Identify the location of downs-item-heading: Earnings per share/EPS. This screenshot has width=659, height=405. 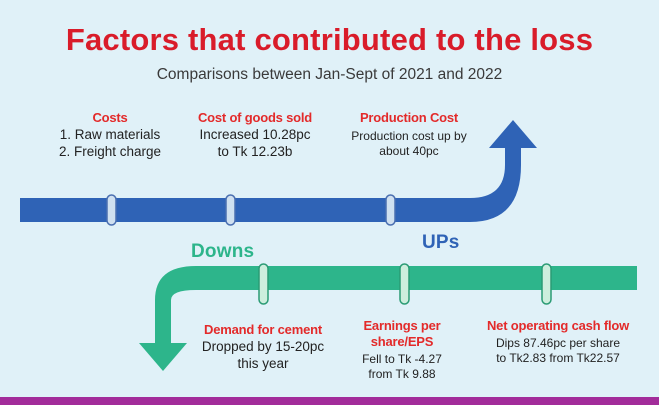
(402, 334).